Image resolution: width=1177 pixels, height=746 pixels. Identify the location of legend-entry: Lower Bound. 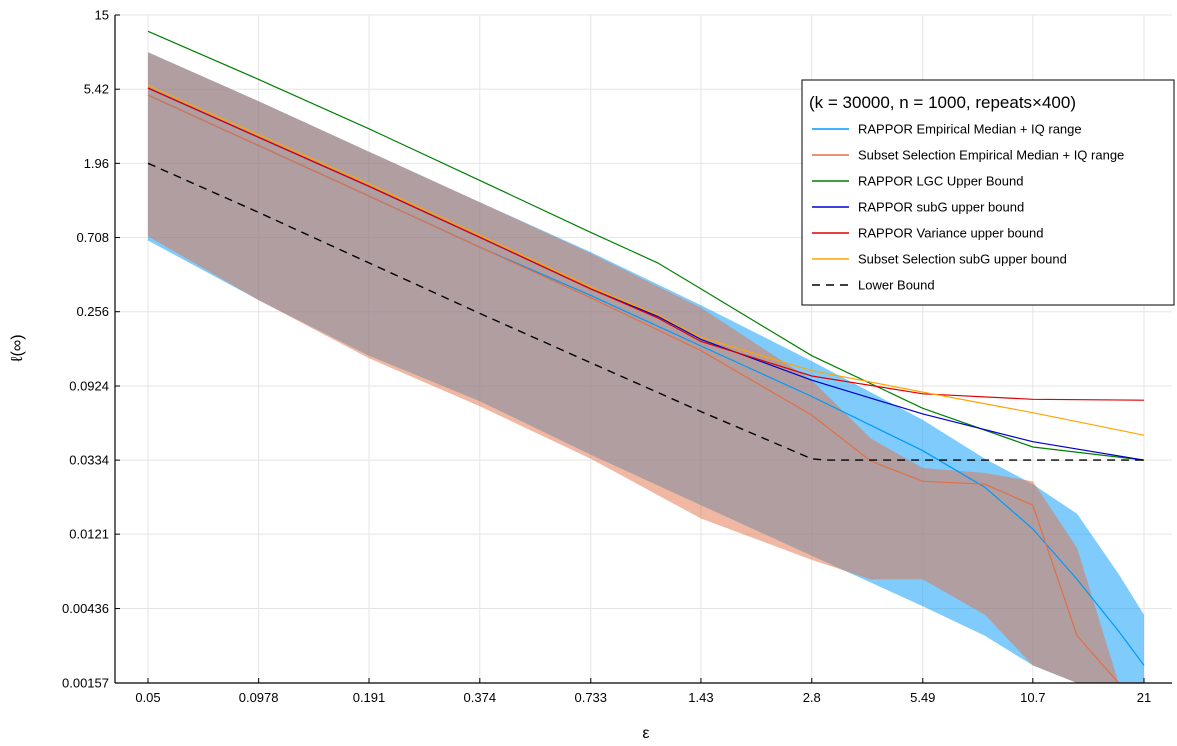
(896, 285).